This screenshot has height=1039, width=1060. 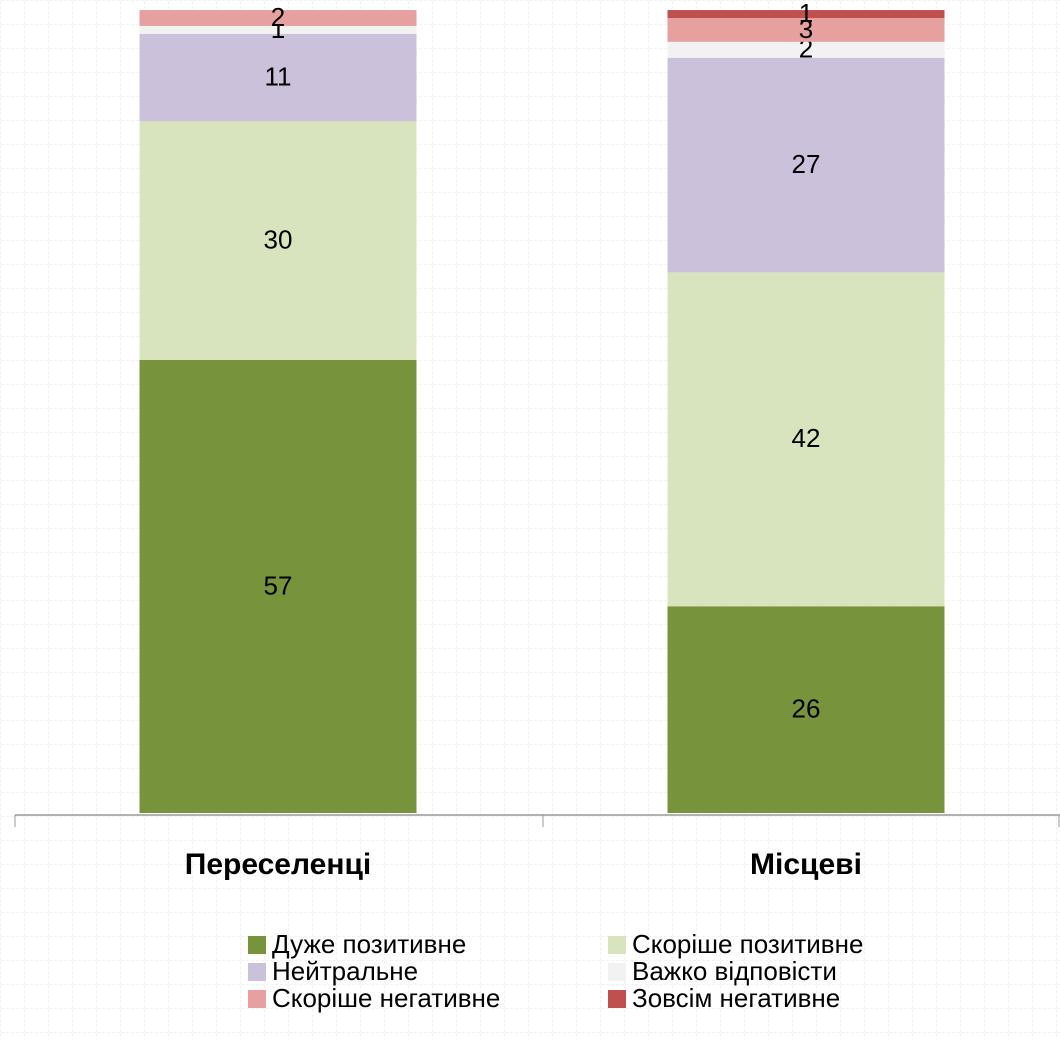 I want to click on legend-label: Дуже позитивне, so click(x=369, y=944).